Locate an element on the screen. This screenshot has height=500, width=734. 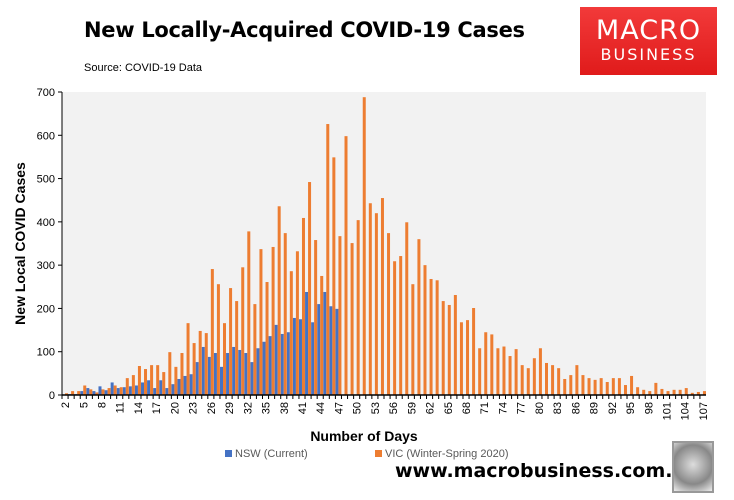
x-tick-label: 56 is located at coordinates (394, 408).